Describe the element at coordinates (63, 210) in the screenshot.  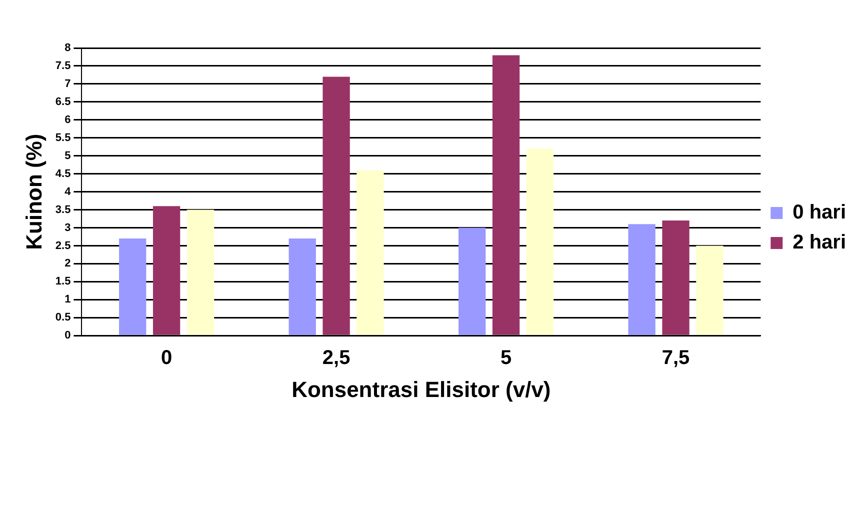
I see `y-tick-label: 3.5` at that location.